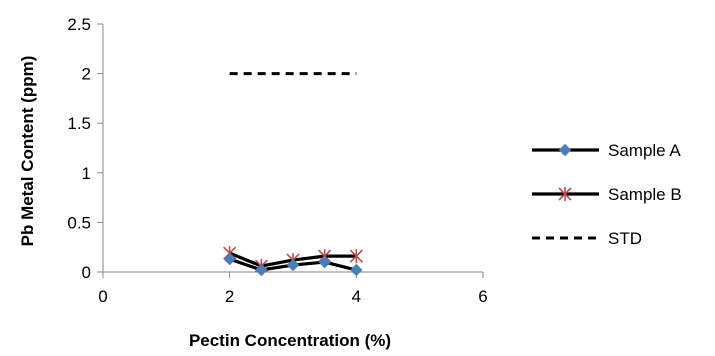 The height and width of the screenshot is (356, 715). Describe the element at coordinates (293, 174) in the screenshot. I see `series-layer` at that location.